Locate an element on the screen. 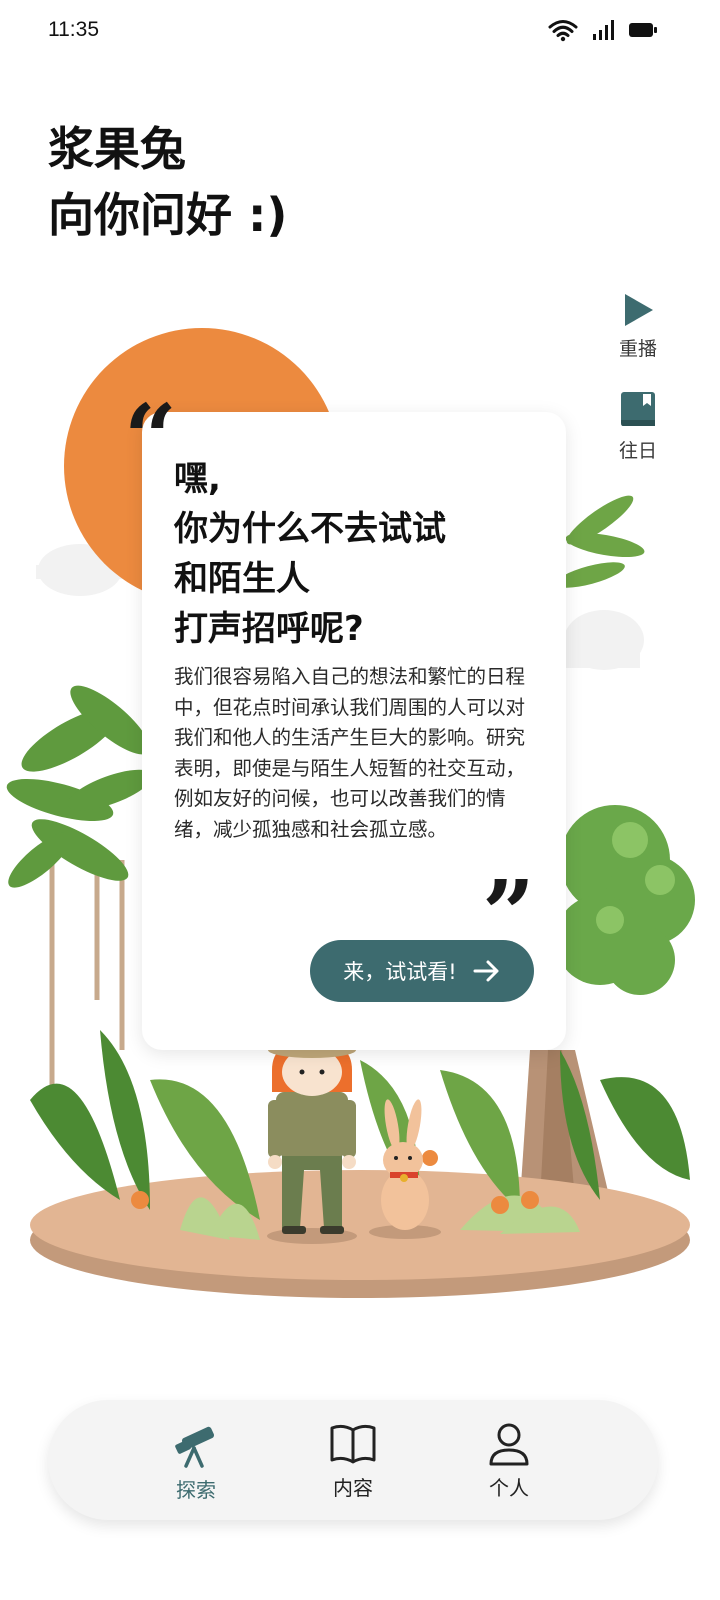 The width and height of the screenshot is (720, 1600). card-title-line: 打声招呼呢? is located at coordinates (269, 629).